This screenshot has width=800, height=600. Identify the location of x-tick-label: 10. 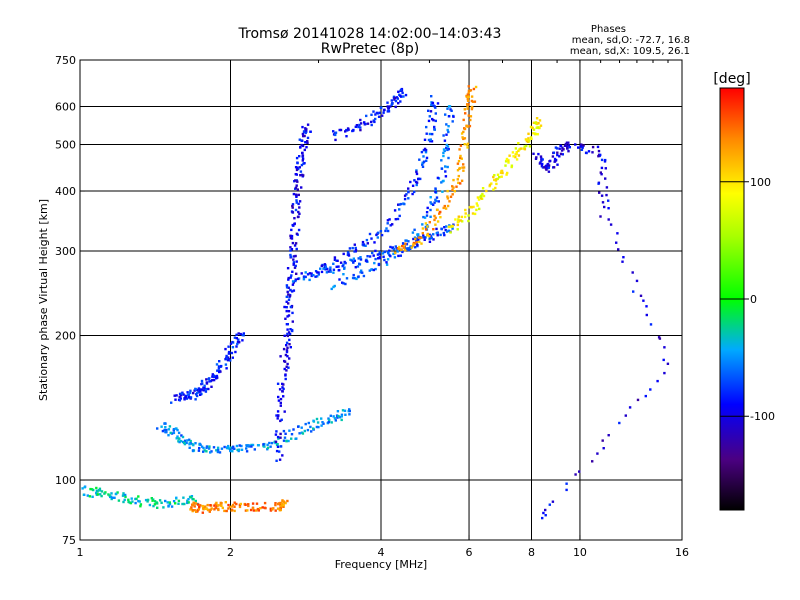
(580, 552).